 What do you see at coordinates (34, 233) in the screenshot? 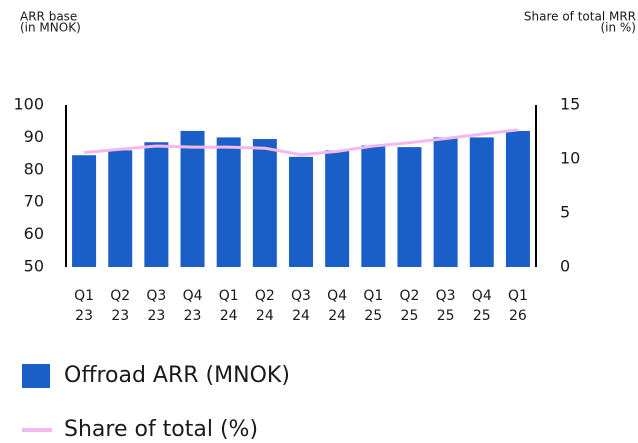
I see `y-tick-label: 60` at bounding box center [34, 233].